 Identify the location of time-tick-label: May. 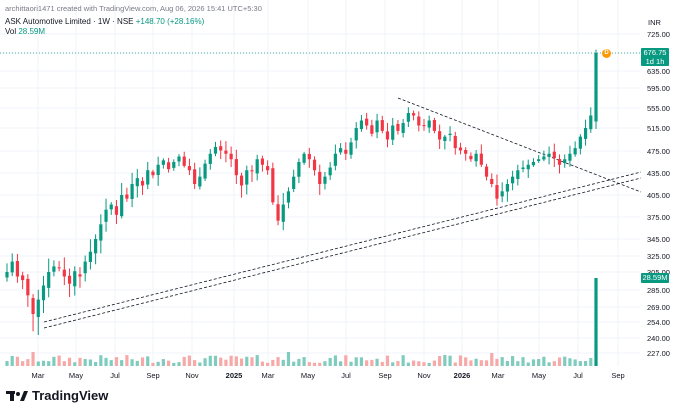
(308, 375).